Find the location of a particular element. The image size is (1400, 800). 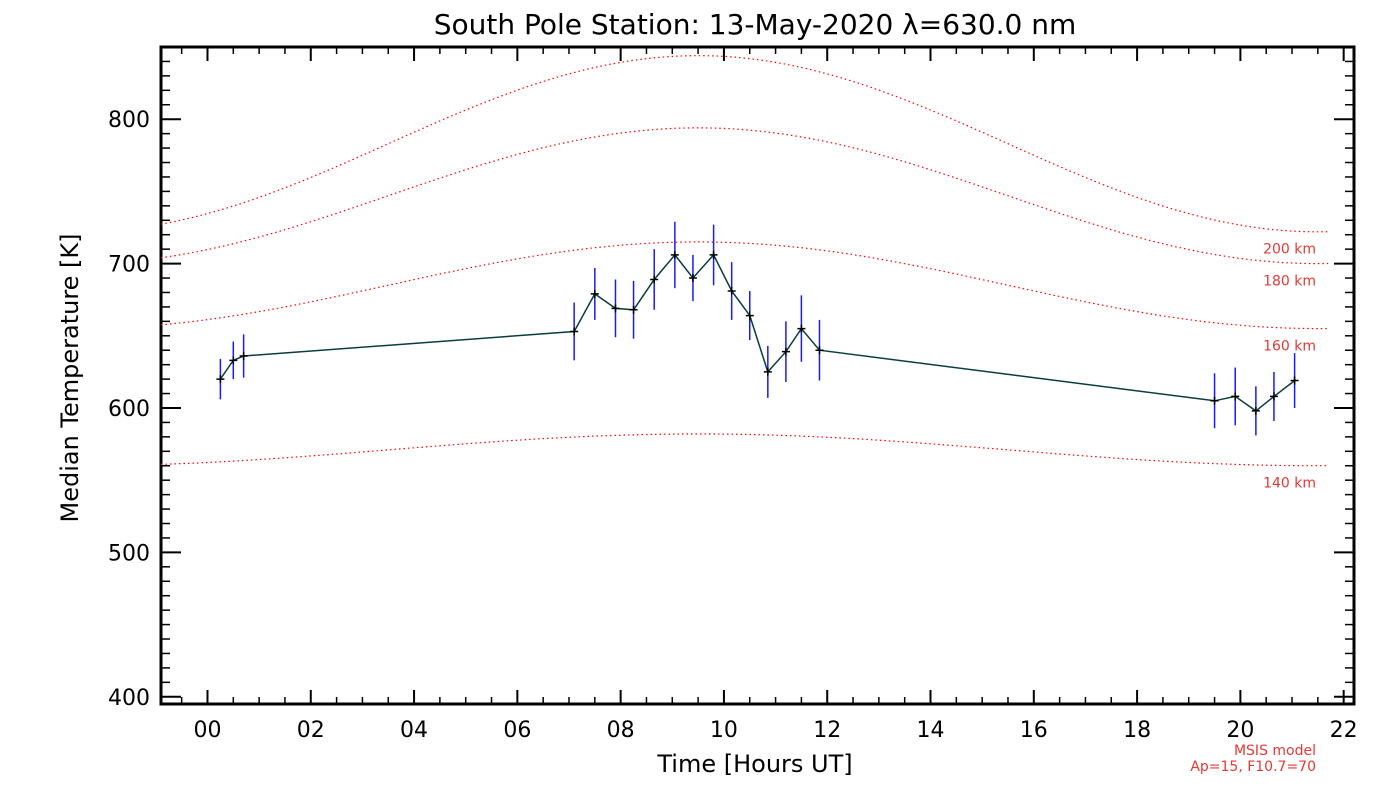

x-tick-label: 20 is located at coordinates (1240, 730).